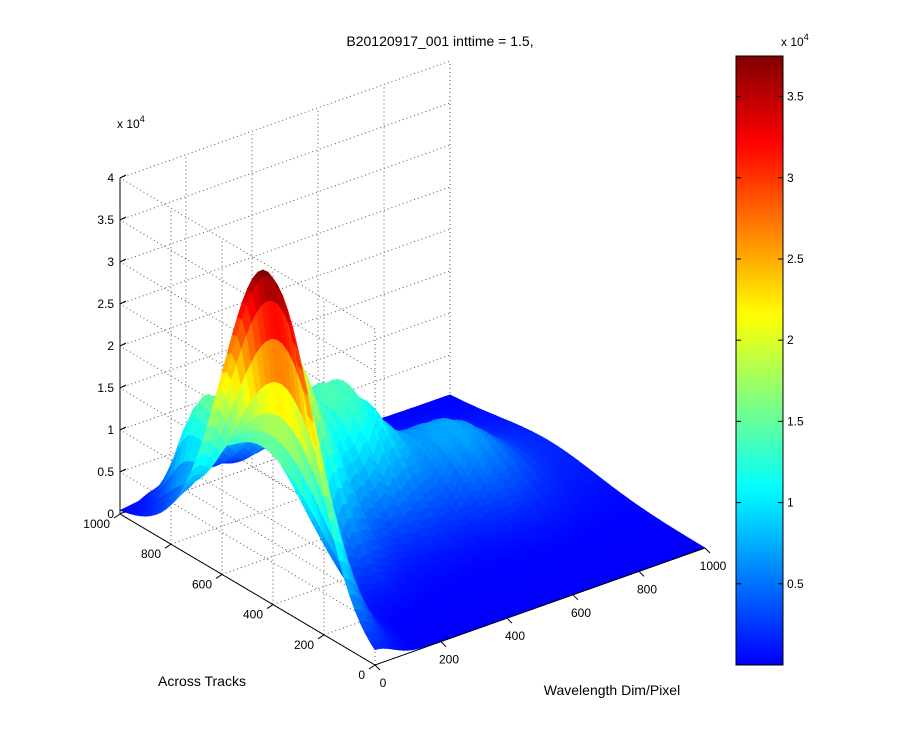 The image size is (900, 750). I want to click on x-tick-label: 800, so click(647, 589).